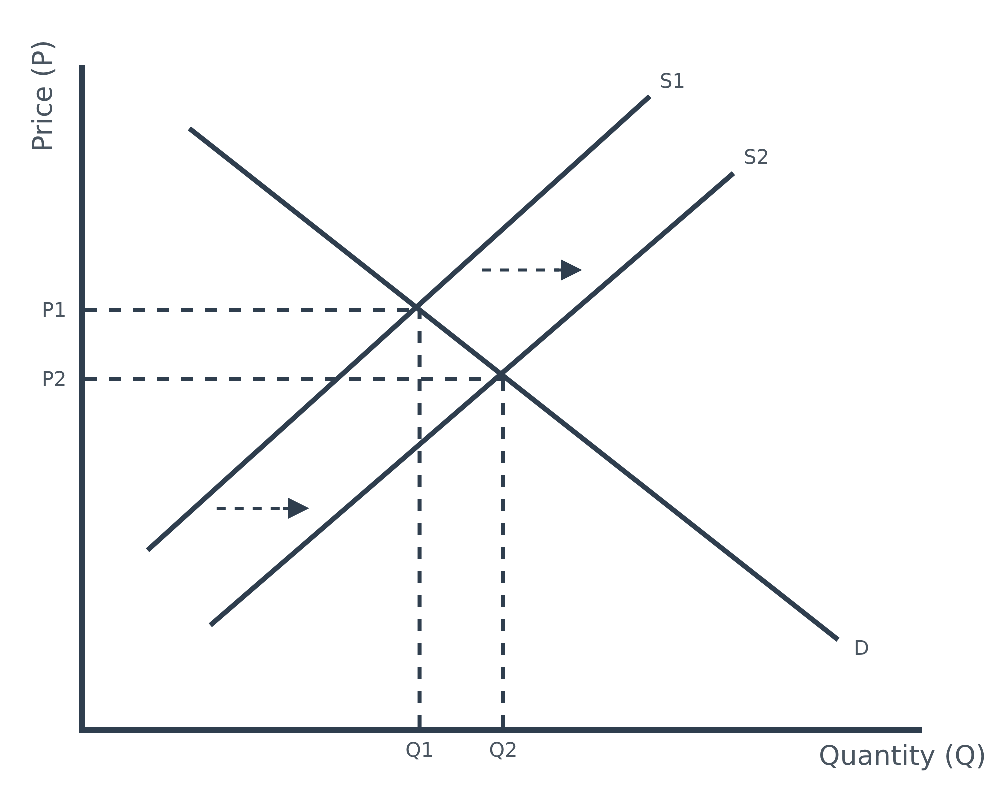  I want to click on series-label: D, so click(862, 648).